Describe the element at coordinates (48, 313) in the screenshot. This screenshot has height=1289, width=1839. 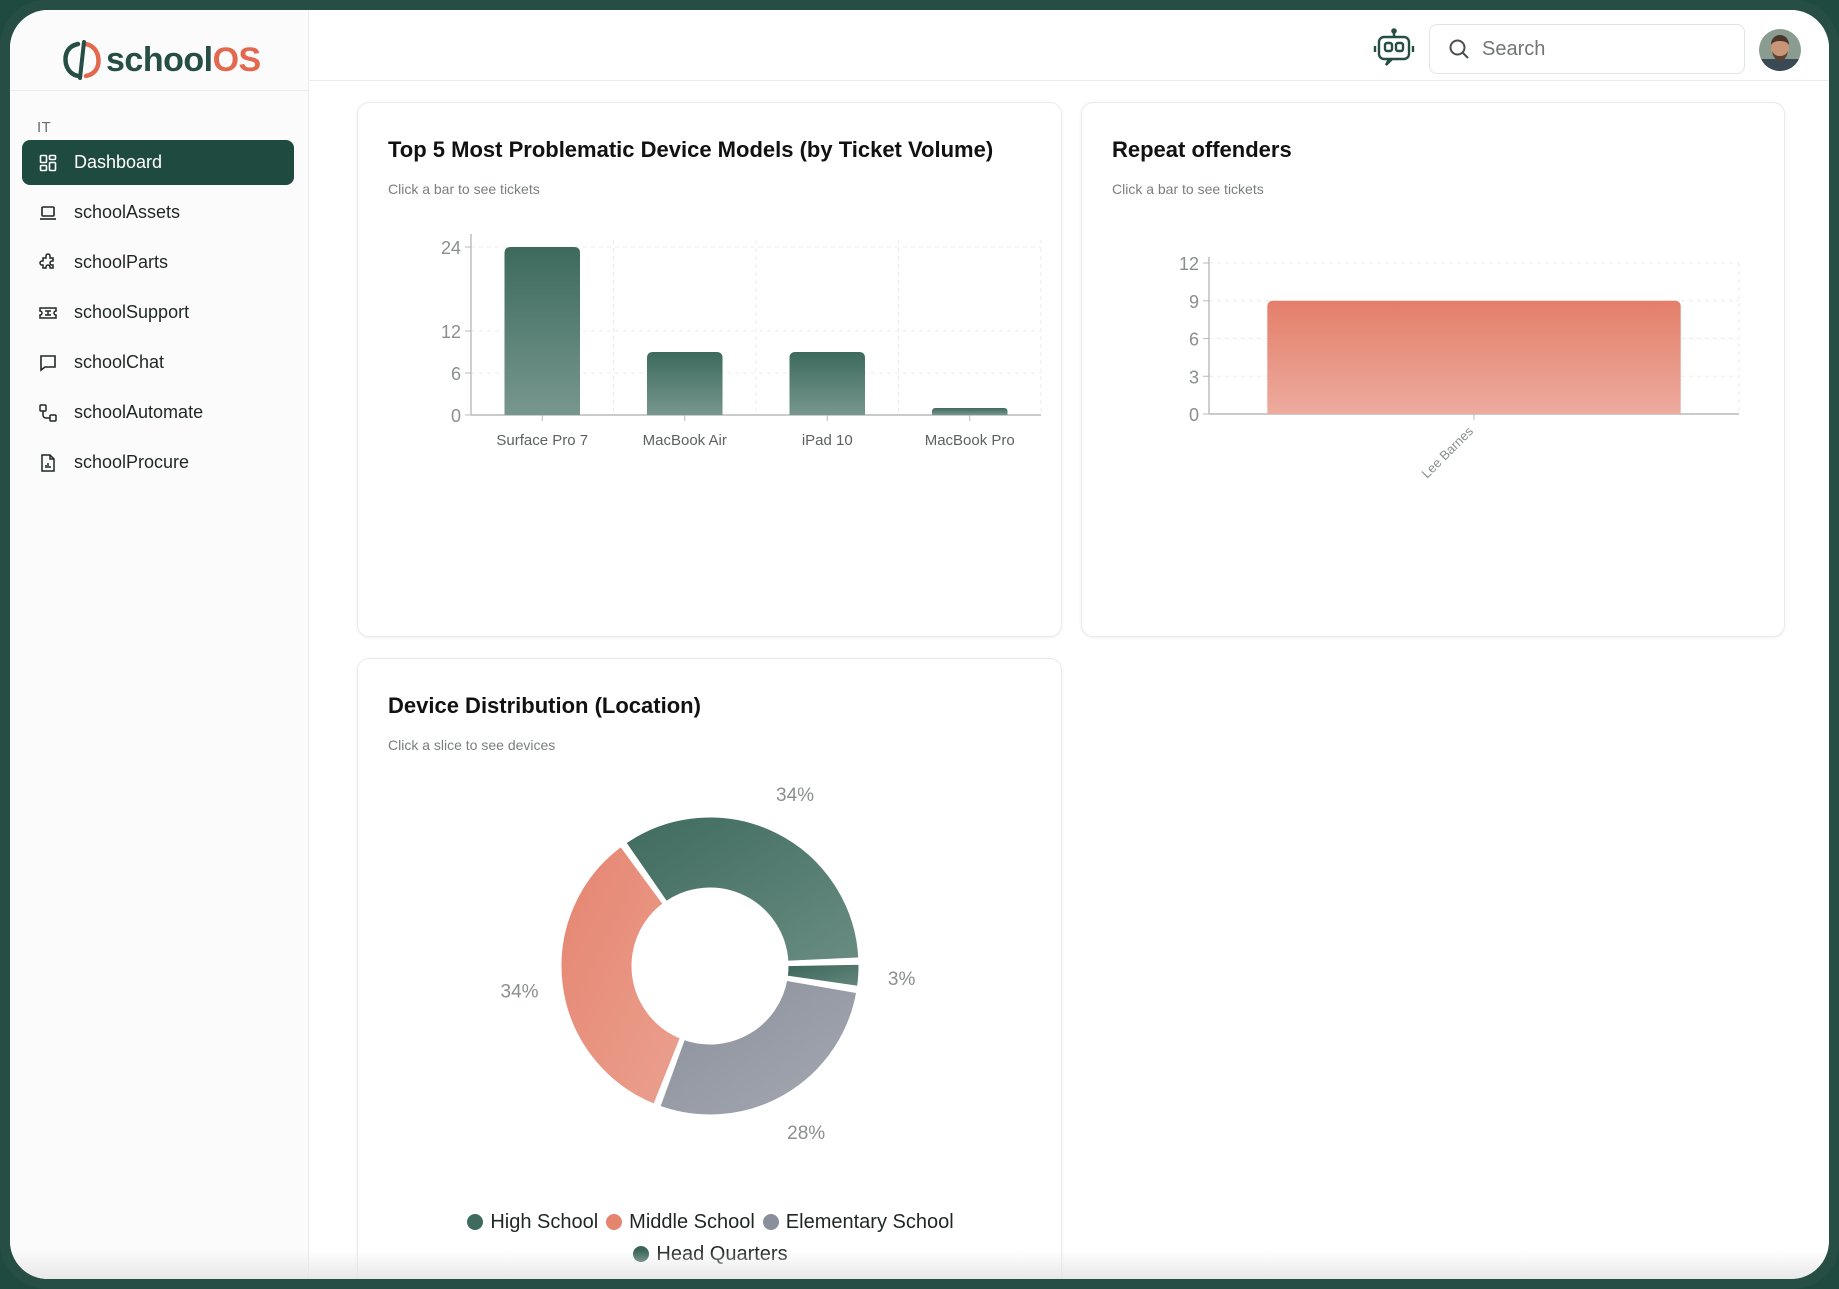
I see `ticket-icon` at that location.